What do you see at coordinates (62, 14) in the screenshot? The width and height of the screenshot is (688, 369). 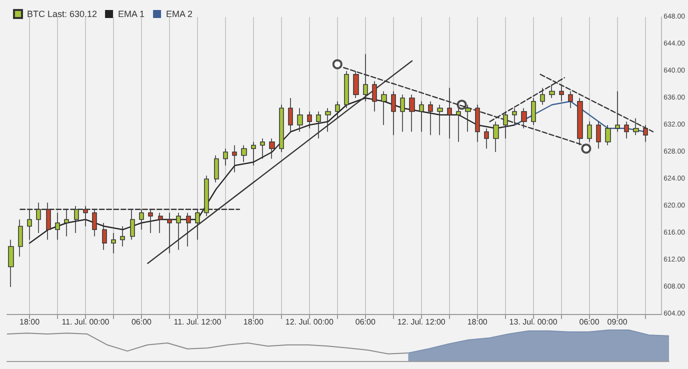 I see `legend-label: BTC Last: 630.12` at bounding box center [62, 14].